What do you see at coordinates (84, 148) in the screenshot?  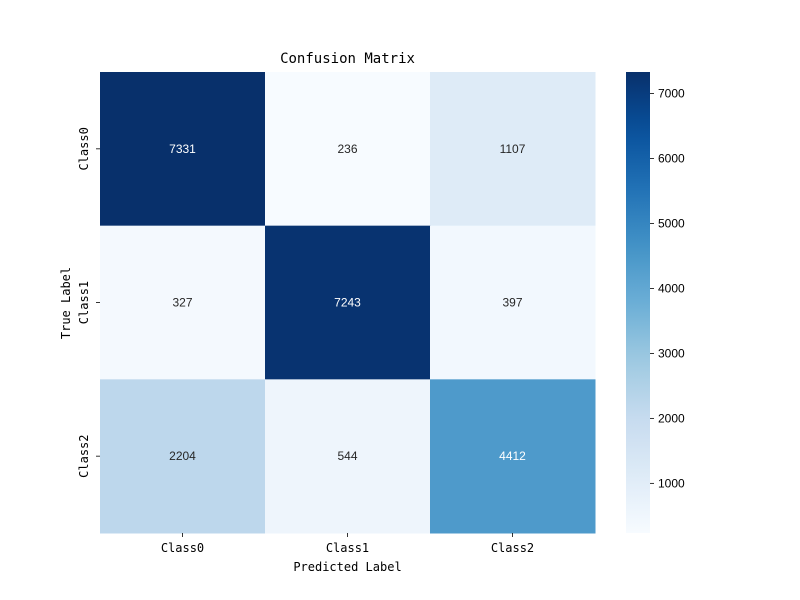 I see `y-tick-label: Class0` at bounding box center [84, 148].